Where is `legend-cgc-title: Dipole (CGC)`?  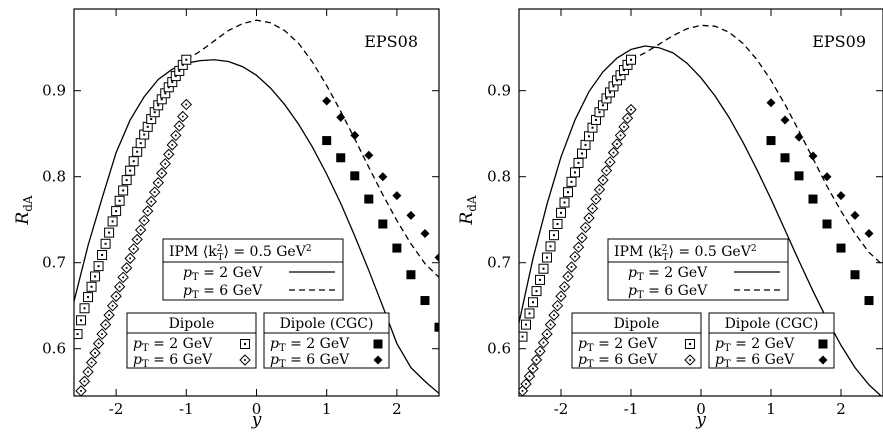
legend-cgc-title: Dipole (CGC) is located at coordinates (772, 324).